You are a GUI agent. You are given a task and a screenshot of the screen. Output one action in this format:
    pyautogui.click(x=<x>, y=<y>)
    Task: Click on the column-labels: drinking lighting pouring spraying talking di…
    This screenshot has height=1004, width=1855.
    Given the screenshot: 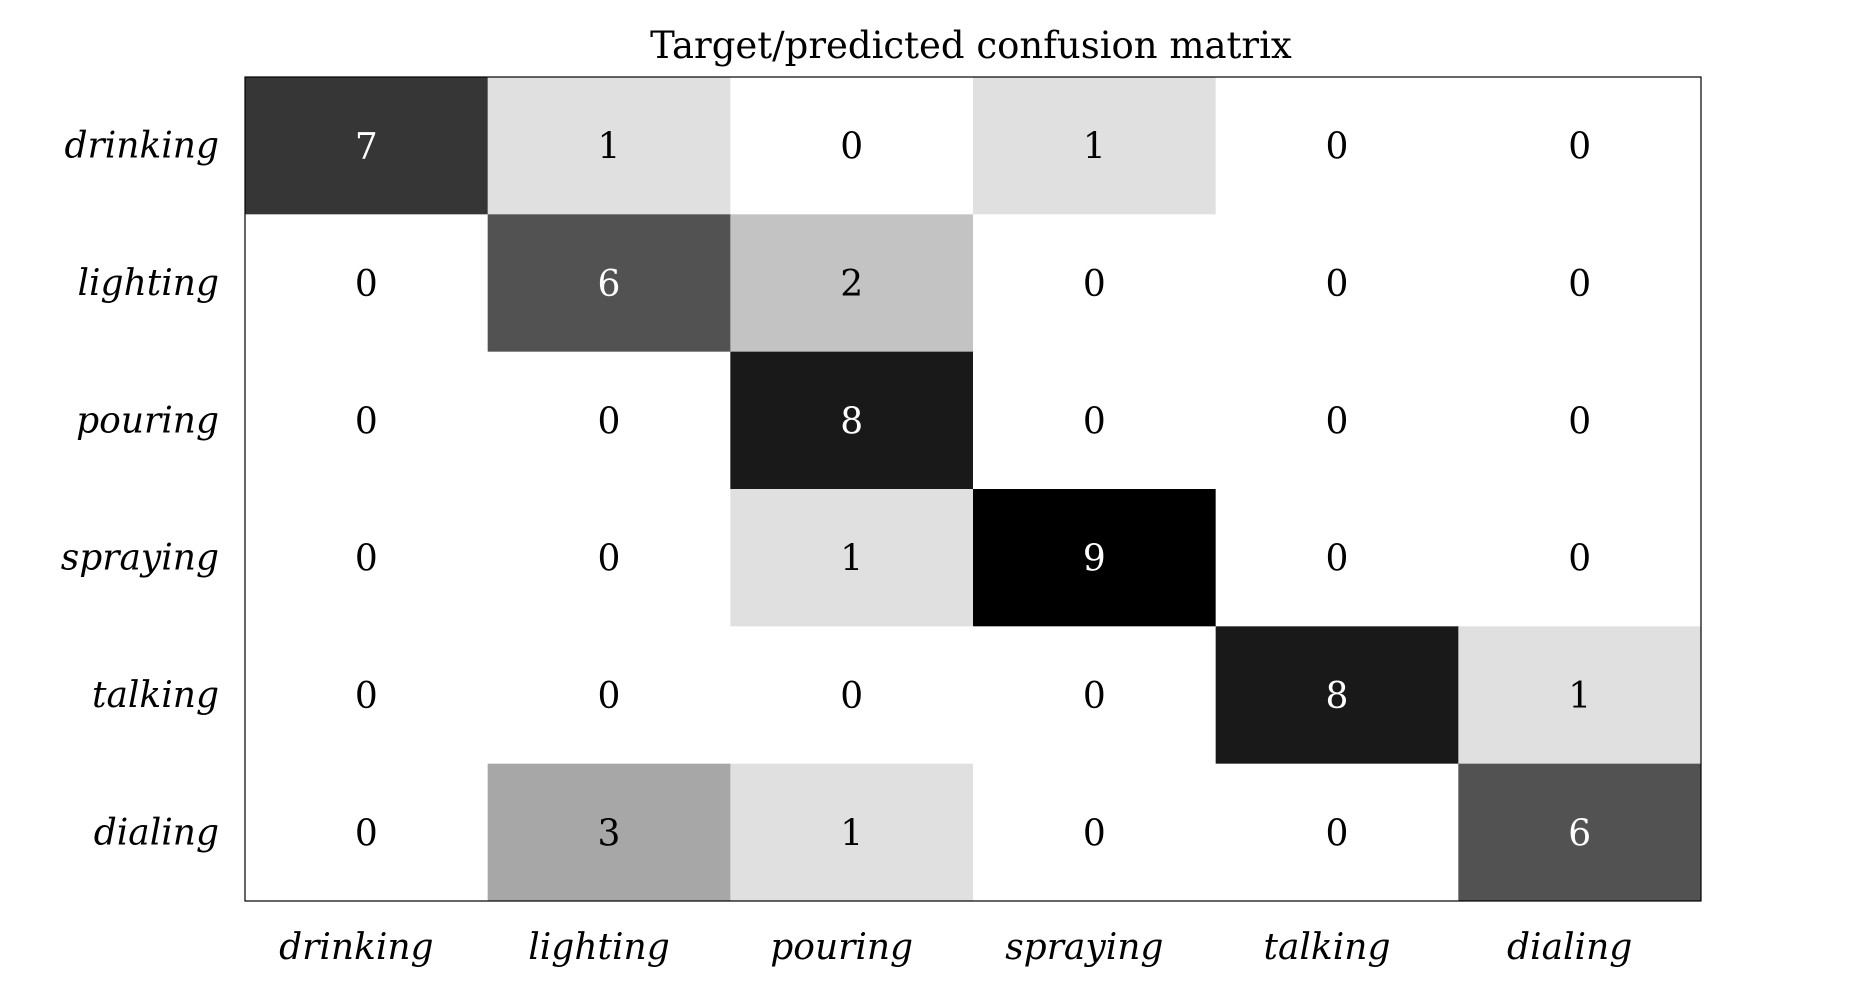 What is the action you would take?
    pyautogui.click(x=955, y=947)
    